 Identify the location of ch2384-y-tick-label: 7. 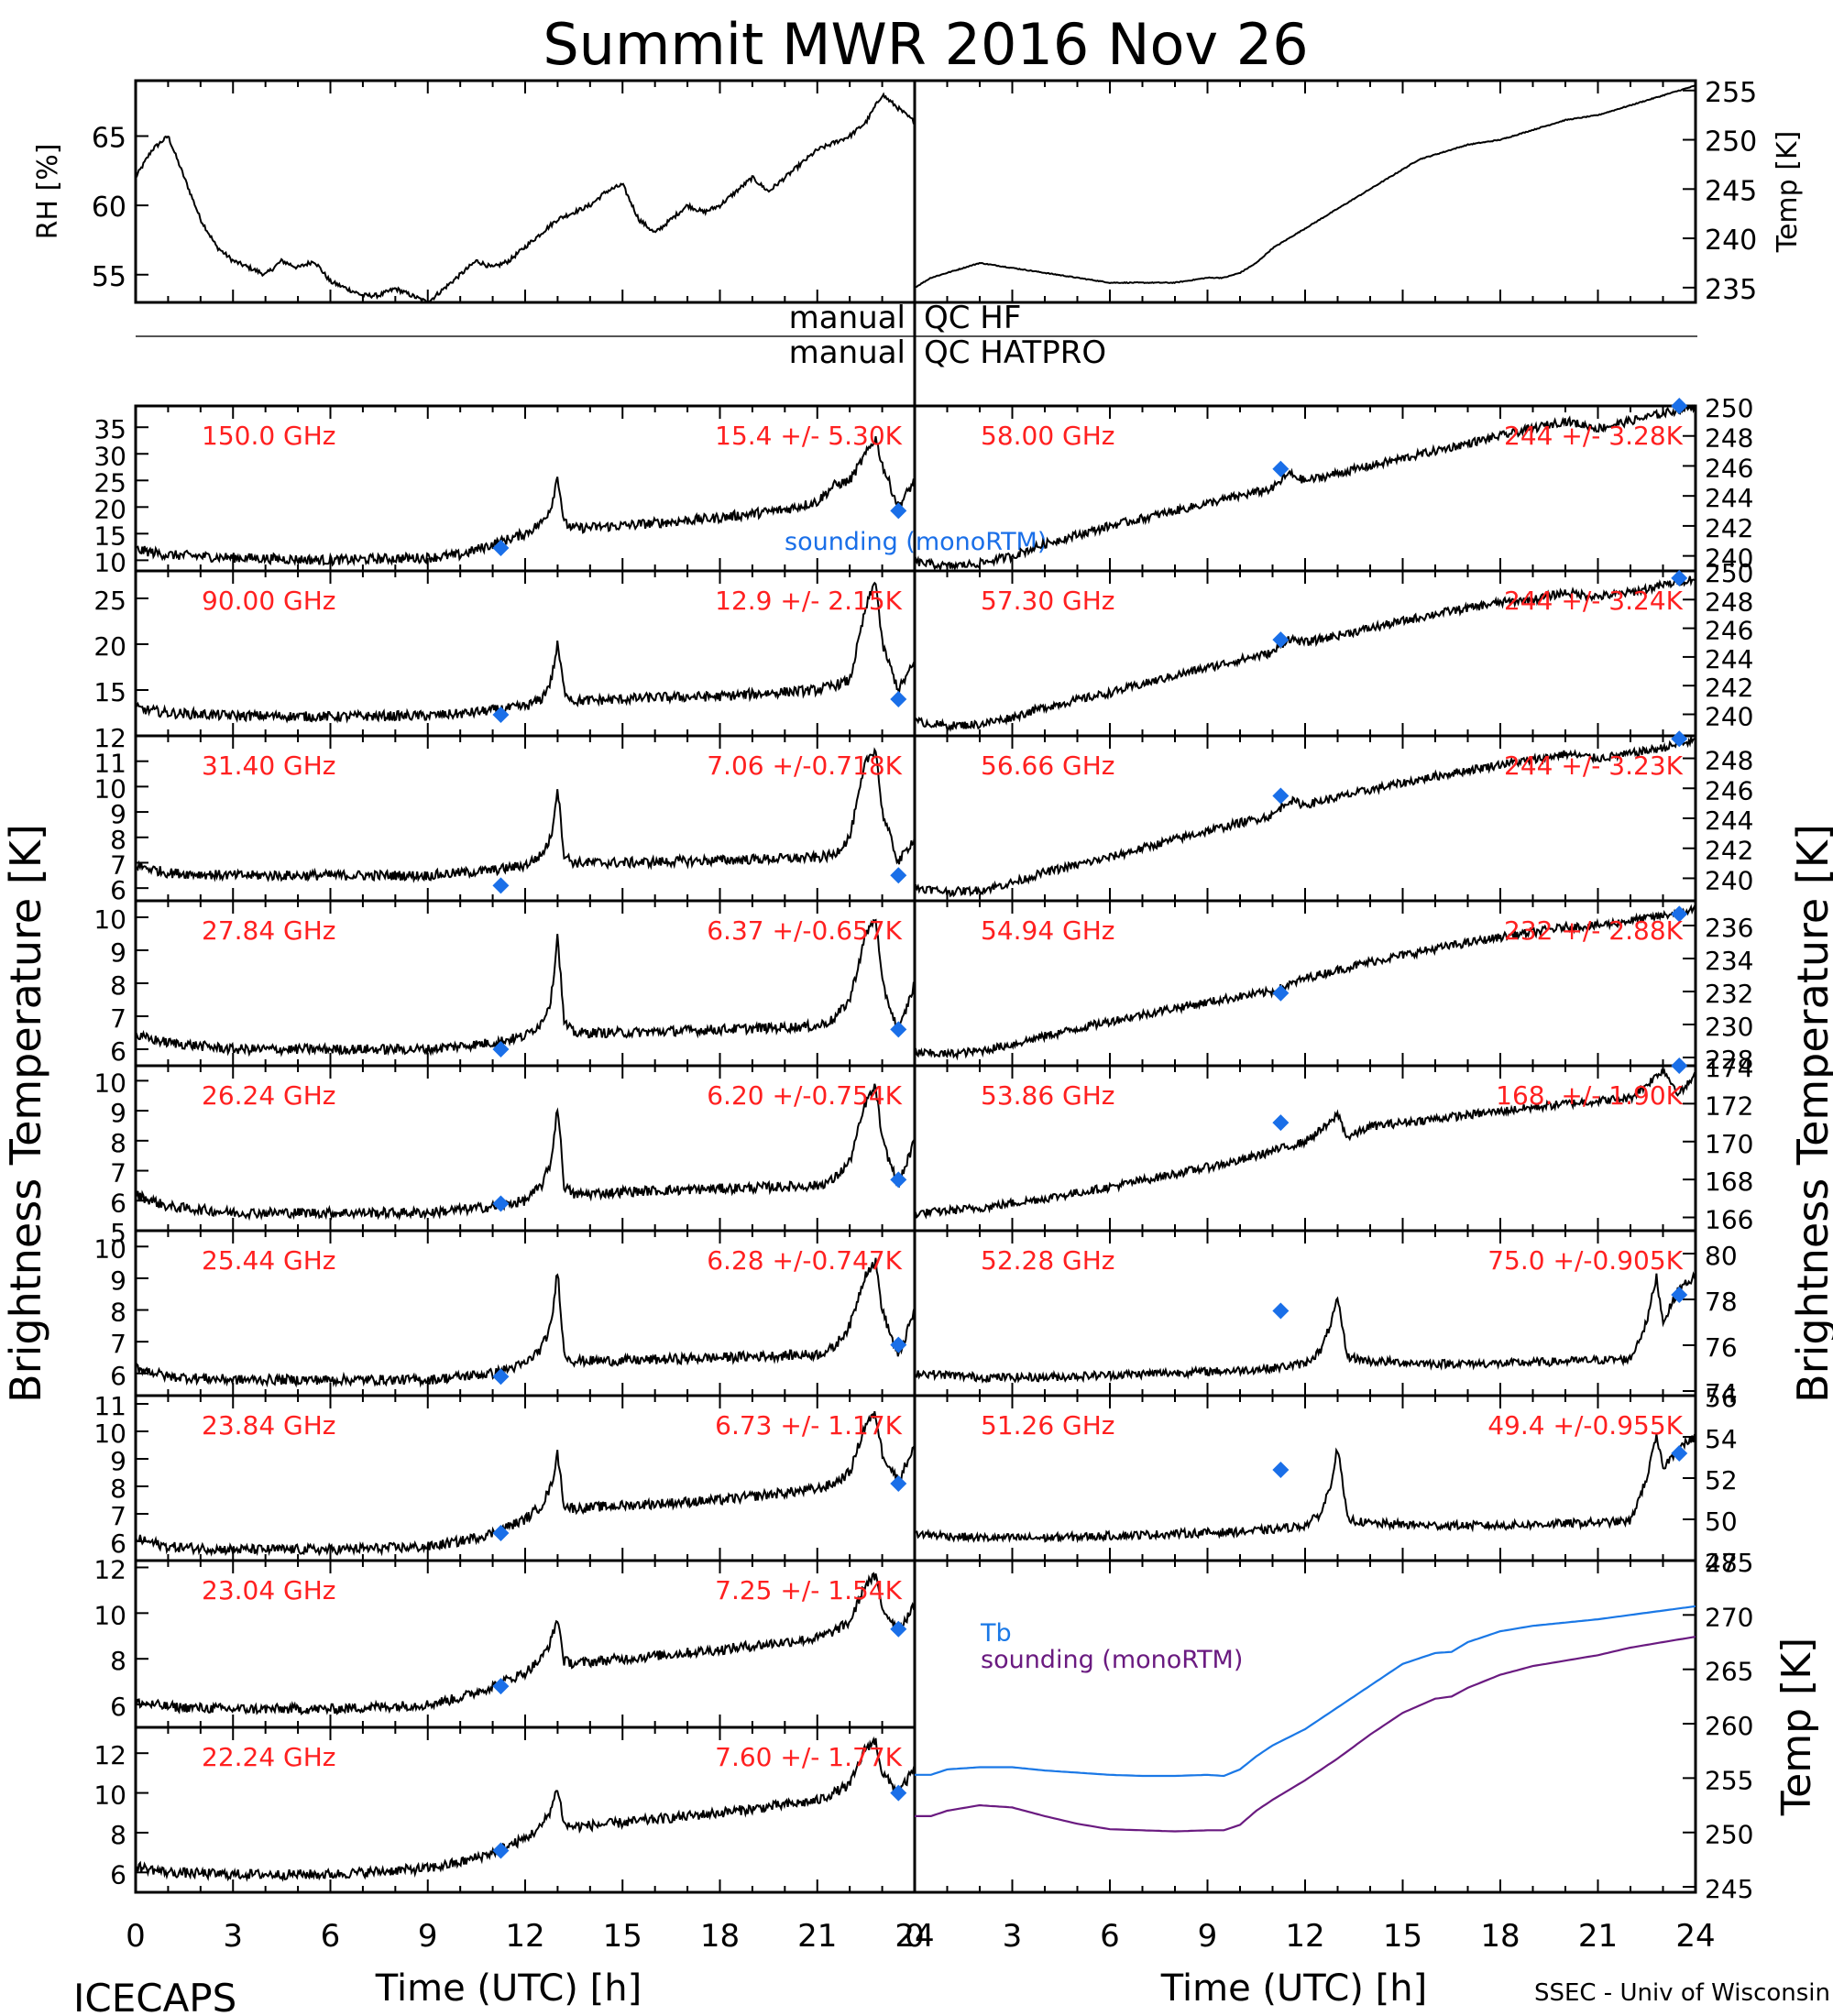
(118, 1516).